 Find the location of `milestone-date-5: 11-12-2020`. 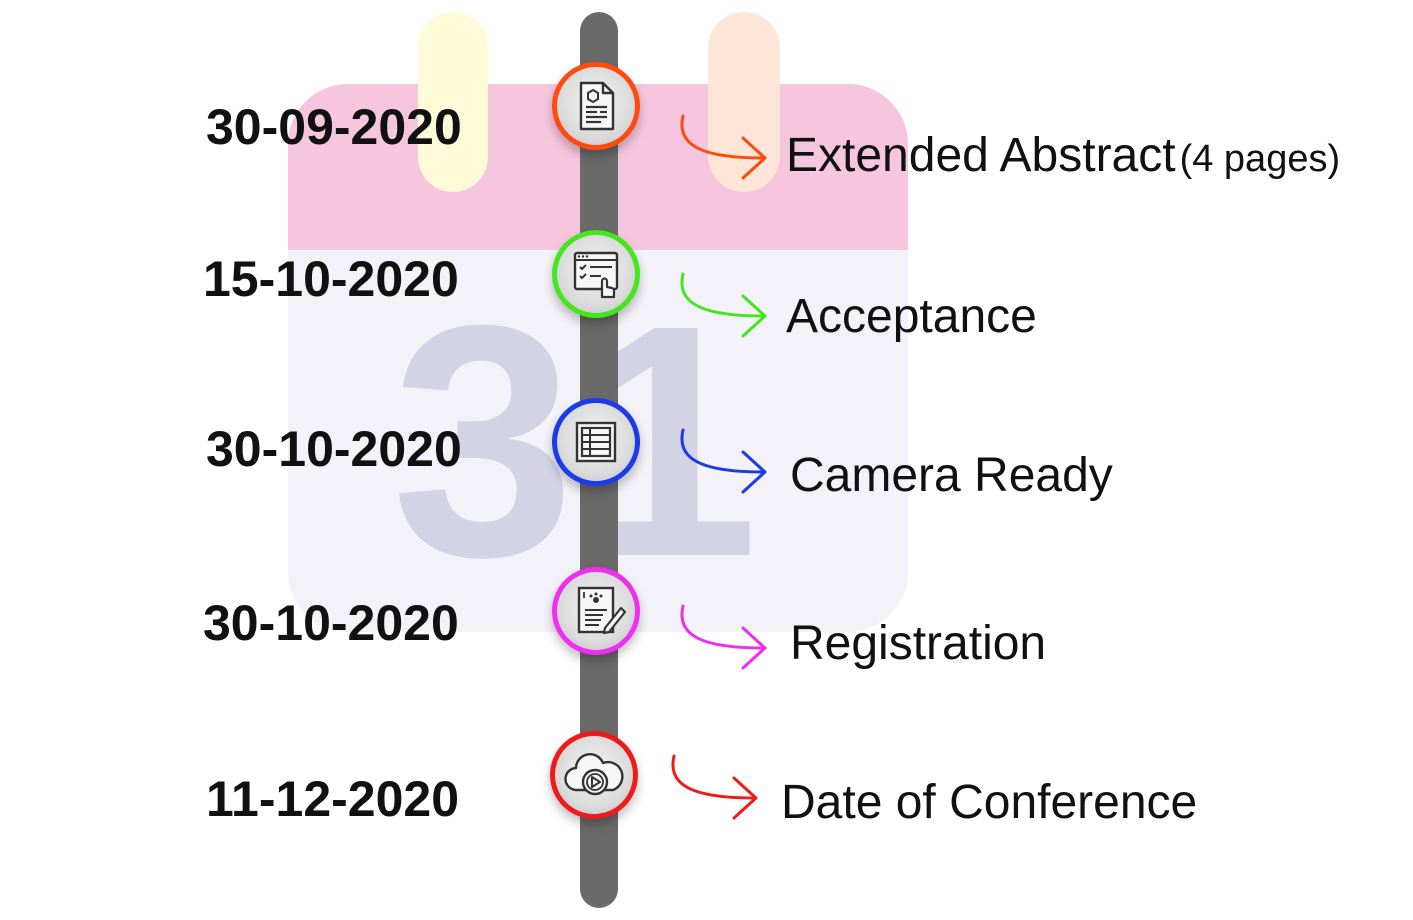

milestone-date-5: 11-12-2020 is located at coordinates (333, 799).